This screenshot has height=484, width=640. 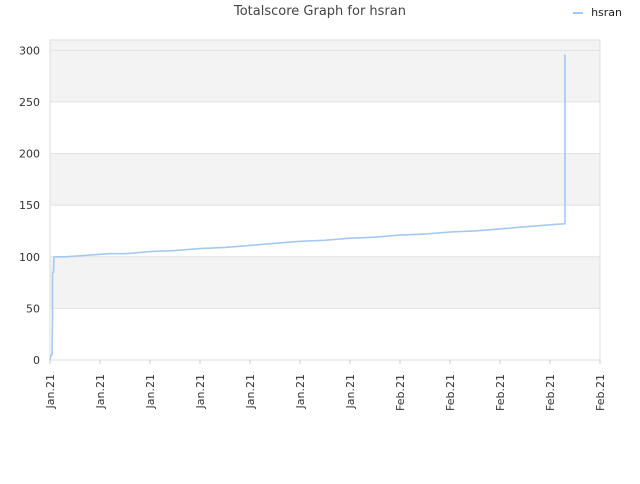 What do you see at coordinates (29, 205) in the screenshot?
I see `y-tick-label: 150` at bounding box center [29, 205].